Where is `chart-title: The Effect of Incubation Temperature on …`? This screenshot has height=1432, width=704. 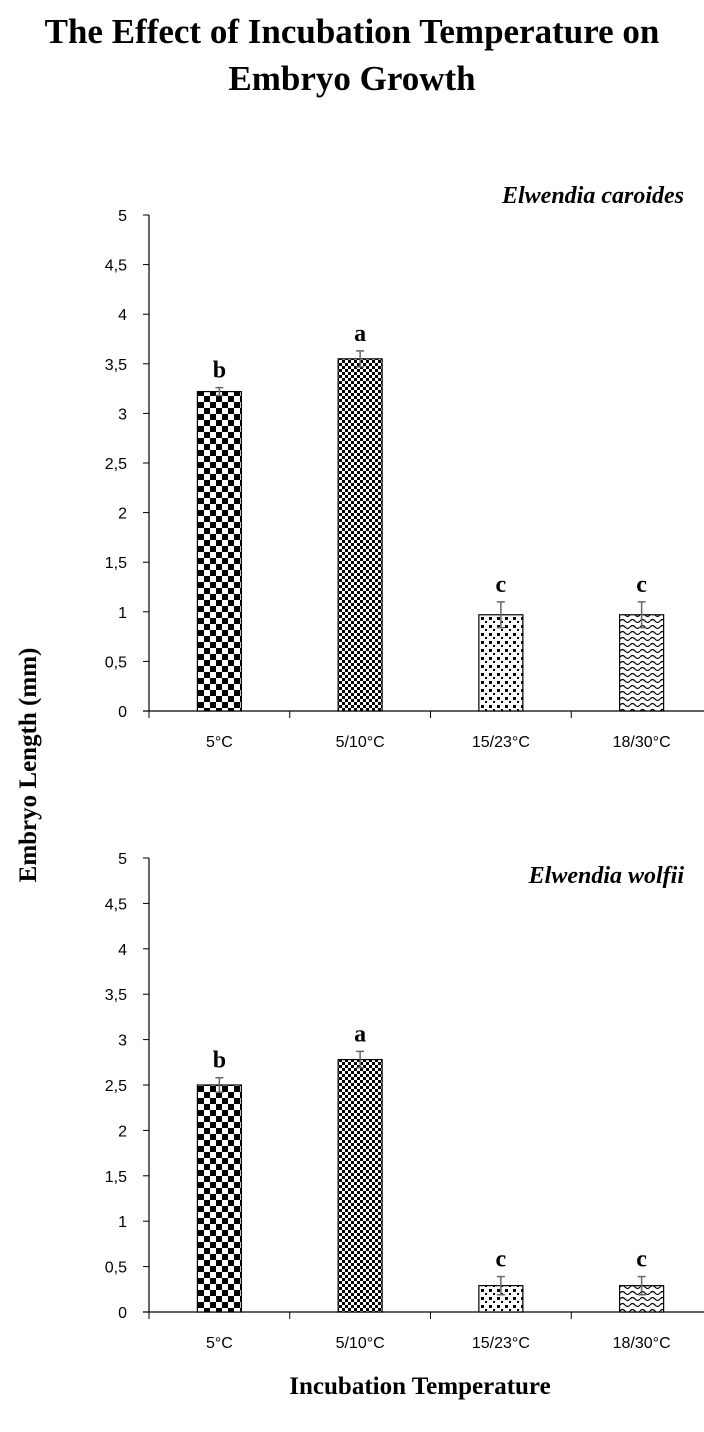 chart-title: The Effect of Incubation Temperature on … is located at coordinates (352, 55).